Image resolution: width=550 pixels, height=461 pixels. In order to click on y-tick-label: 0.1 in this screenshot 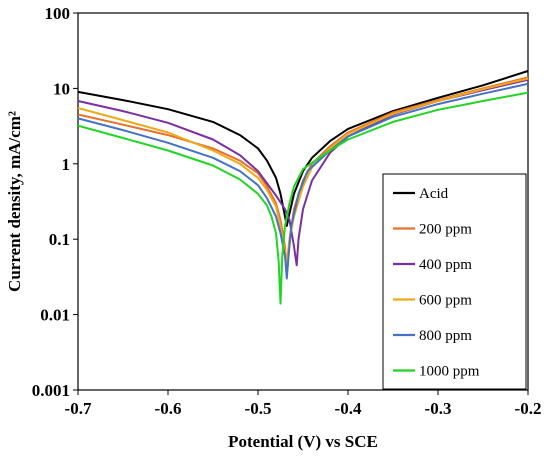, I will do `click(59, 239)`.